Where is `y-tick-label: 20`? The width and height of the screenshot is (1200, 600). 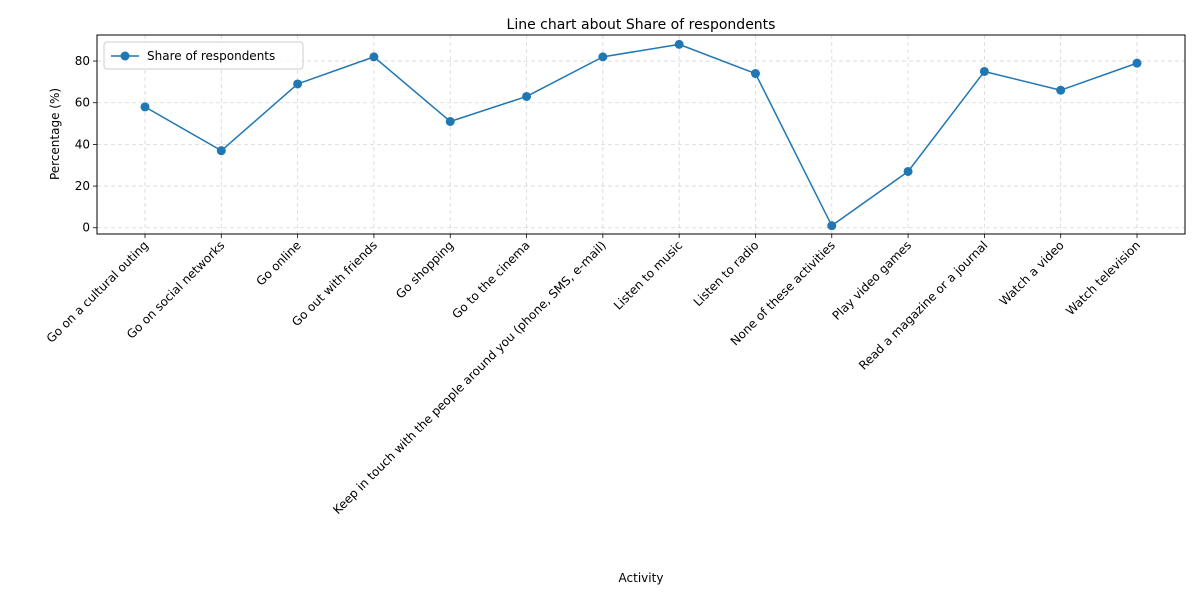
y-tick-label: 20 is located at coordinates (82, 186).